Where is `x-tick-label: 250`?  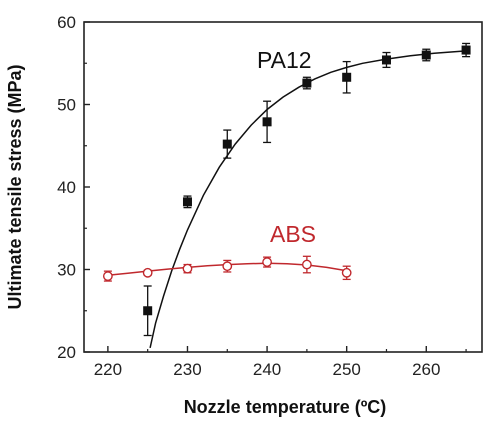
x-tick-label: 250 is located at coordinates (346, 369).